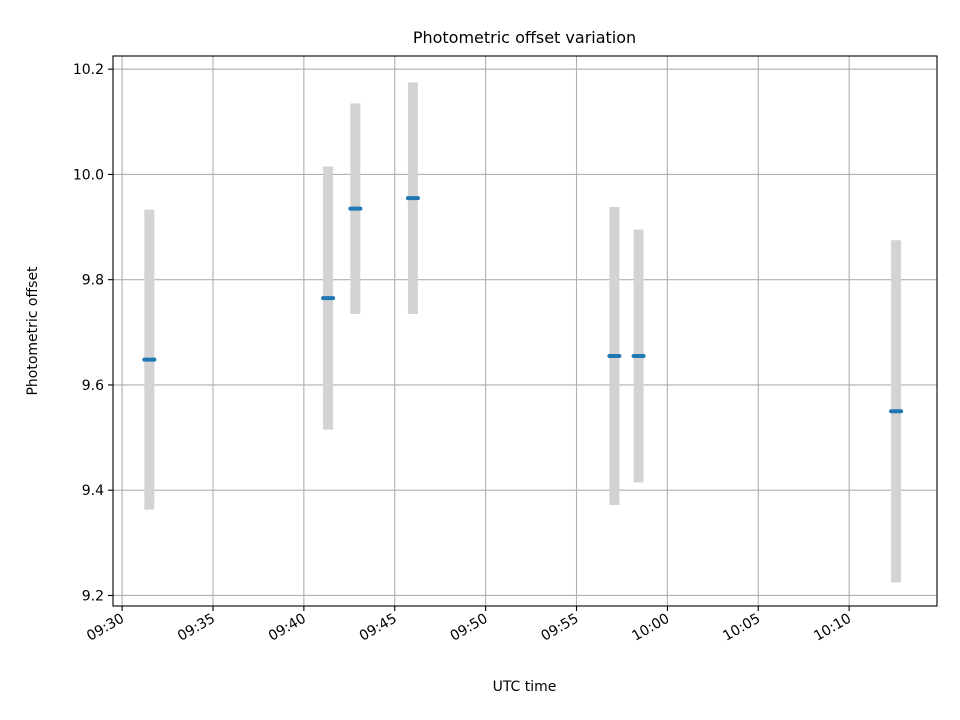 The height and width of the screenshot is (720, 960). Describe the element at coordinates (105, 628) in the screenshot. I see `x-tick-label: 09:30` at that location.